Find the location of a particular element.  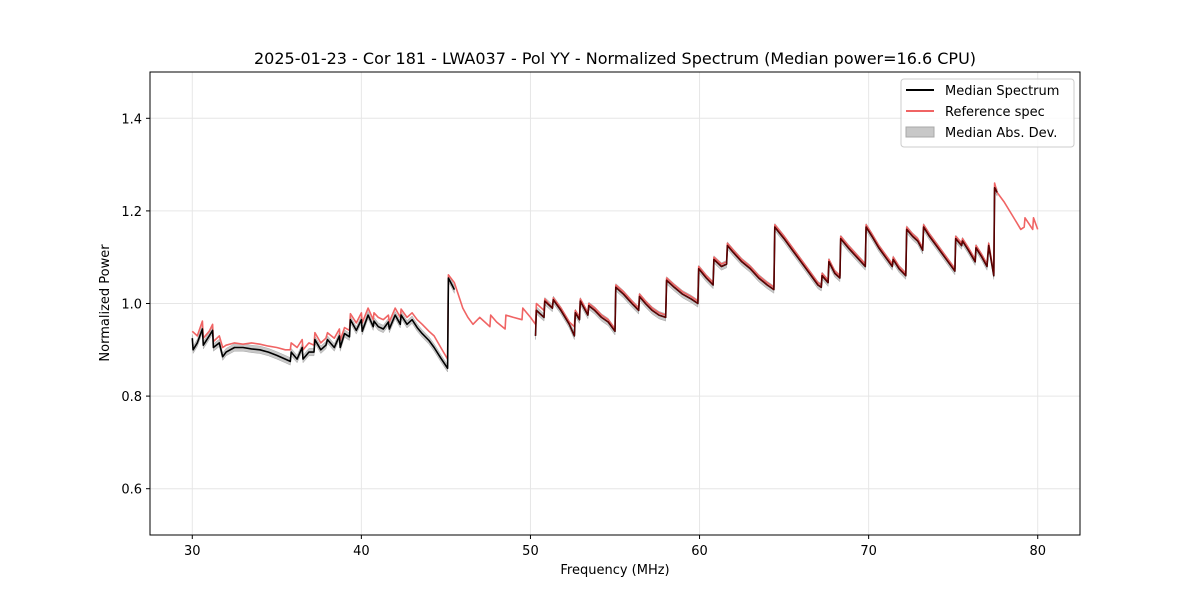

median-spectrum-line is located at coordinates (323, 323).